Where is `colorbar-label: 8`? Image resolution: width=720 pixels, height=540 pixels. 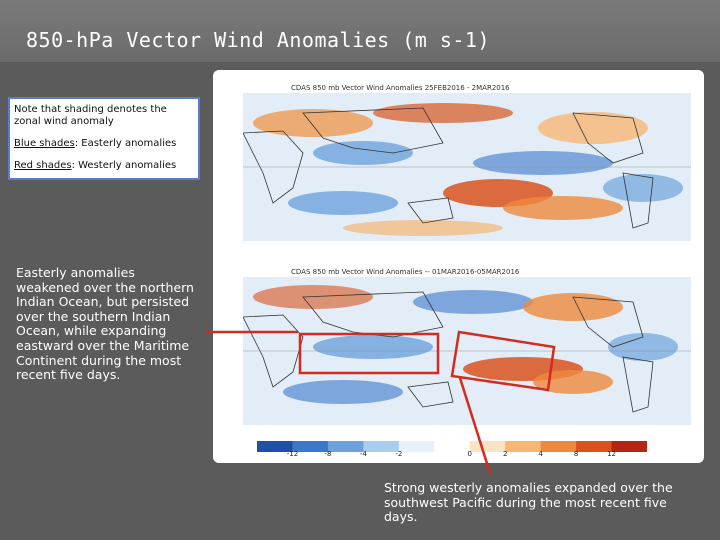
colorbar-label: 8 is located at coordinates (576, 454).